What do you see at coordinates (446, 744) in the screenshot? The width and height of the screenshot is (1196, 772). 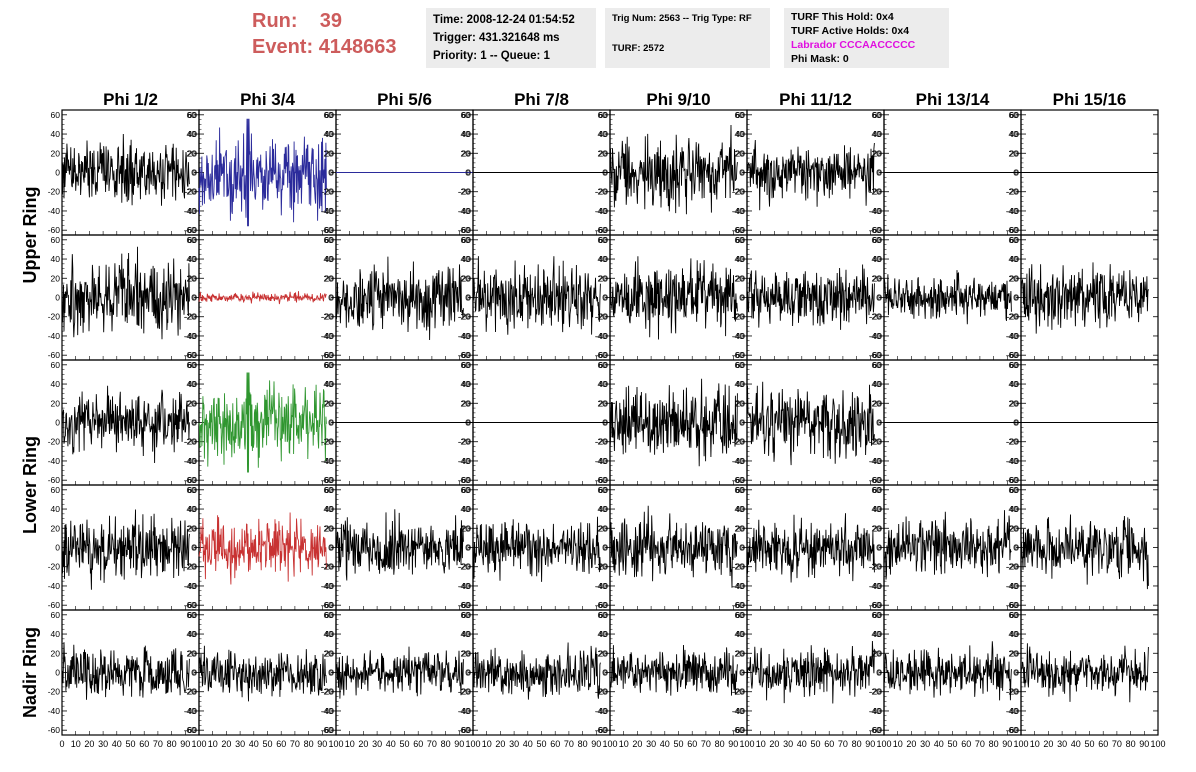 I see `x-tick-label: 80` at bounding box center [446, 744].